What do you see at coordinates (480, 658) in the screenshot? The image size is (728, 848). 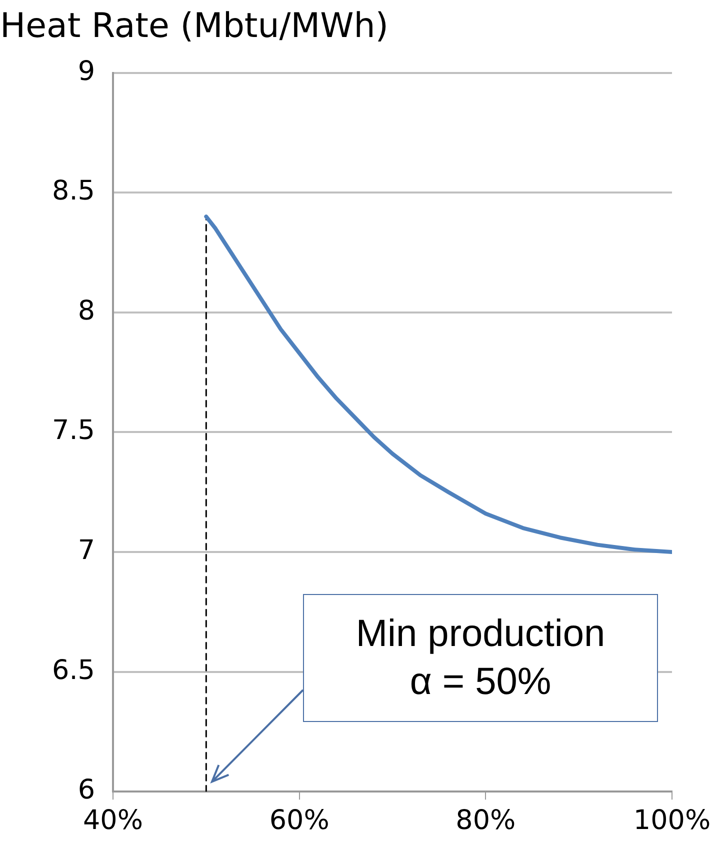 I see `annotation: Min production α = 50%` at bounding box center [480, 658].